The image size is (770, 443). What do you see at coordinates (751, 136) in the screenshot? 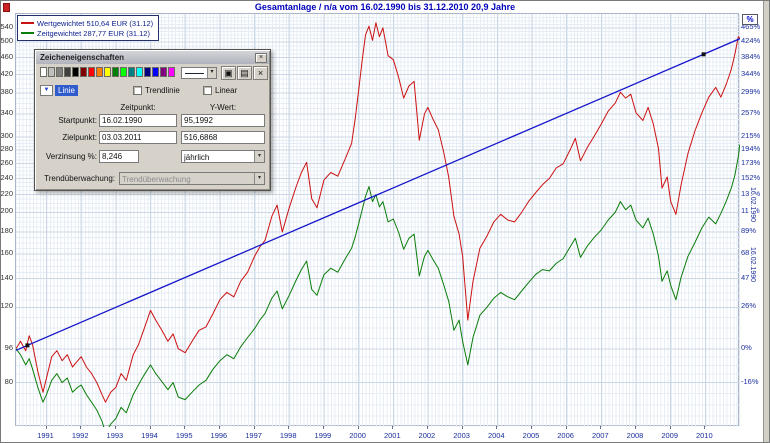
I see `y-axis-label-right: 215%` at bounding box center [751, 136].